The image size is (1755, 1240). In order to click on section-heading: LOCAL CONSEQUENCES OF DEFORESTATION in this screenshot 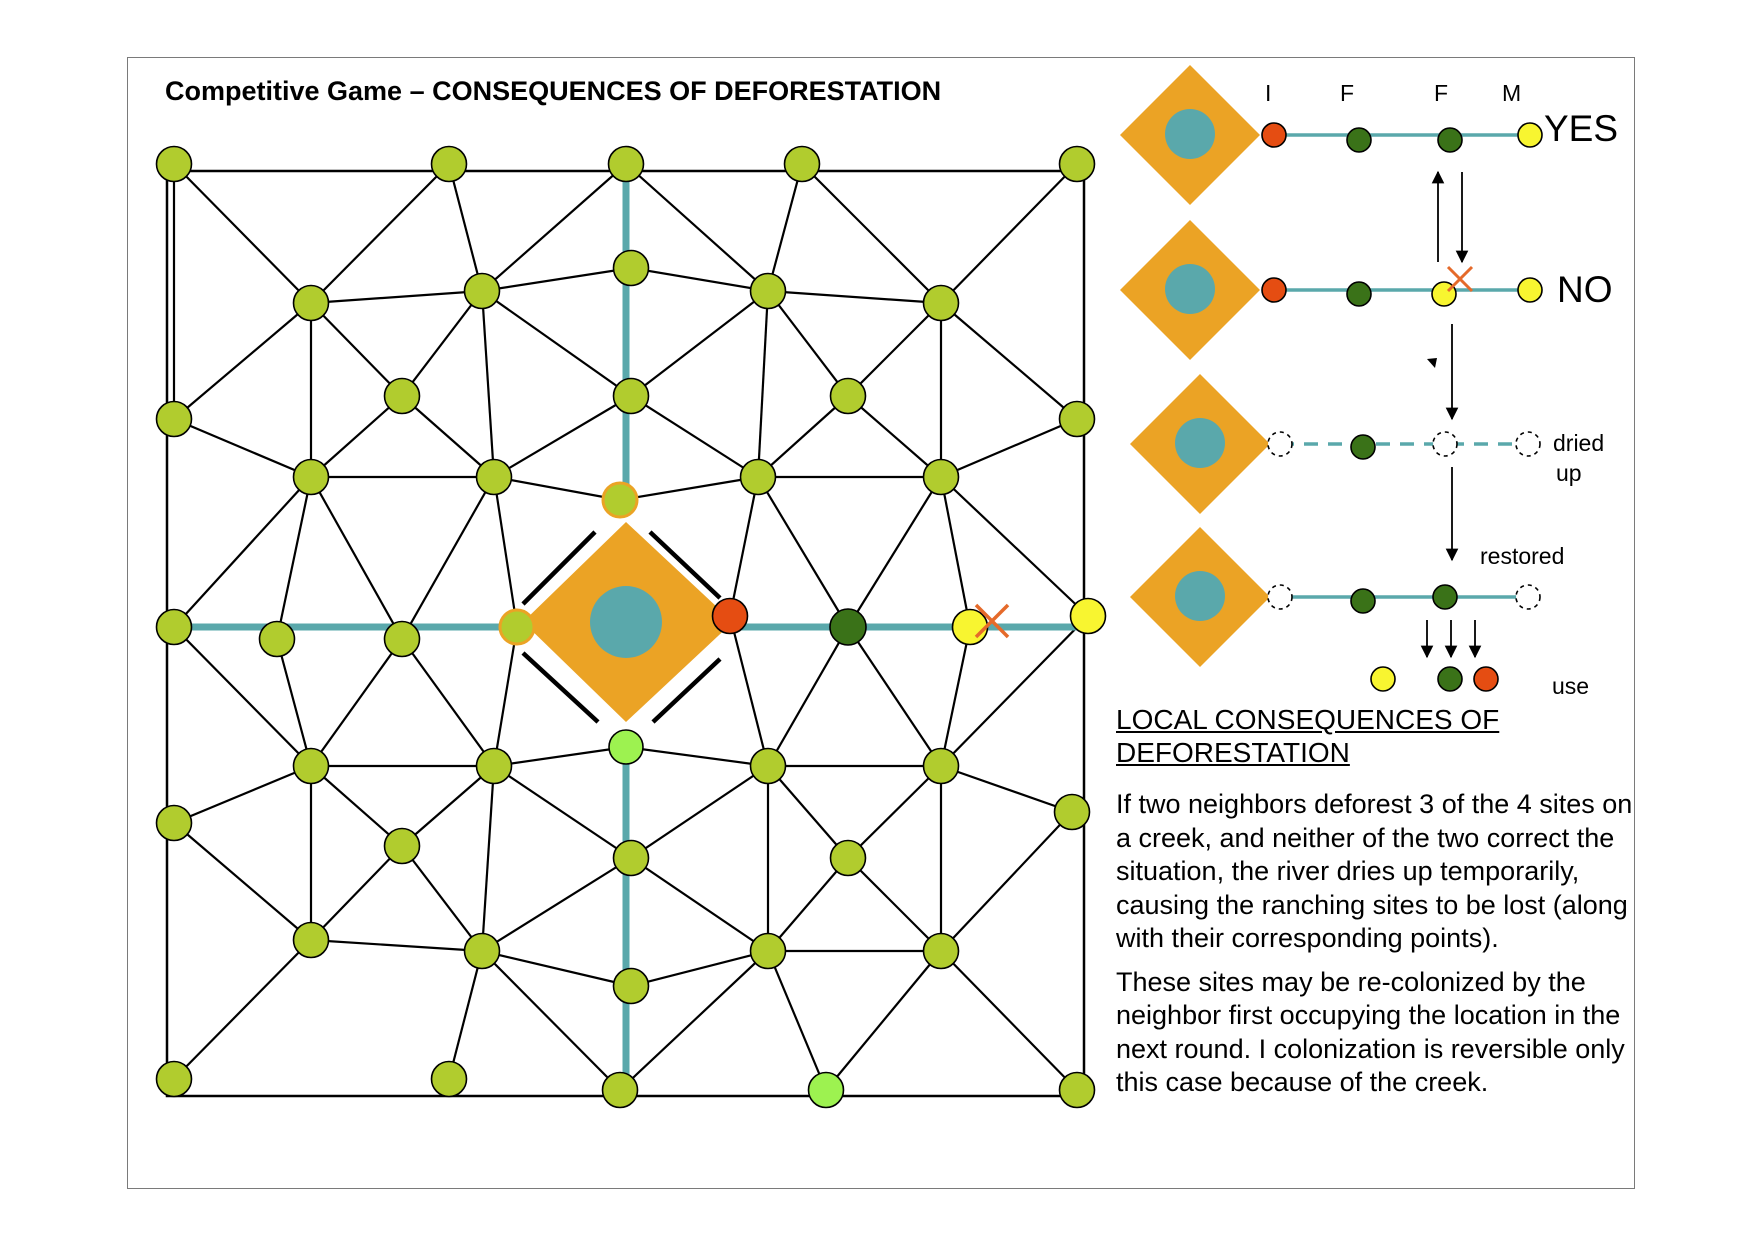, I will do `click(1308, 736)`.